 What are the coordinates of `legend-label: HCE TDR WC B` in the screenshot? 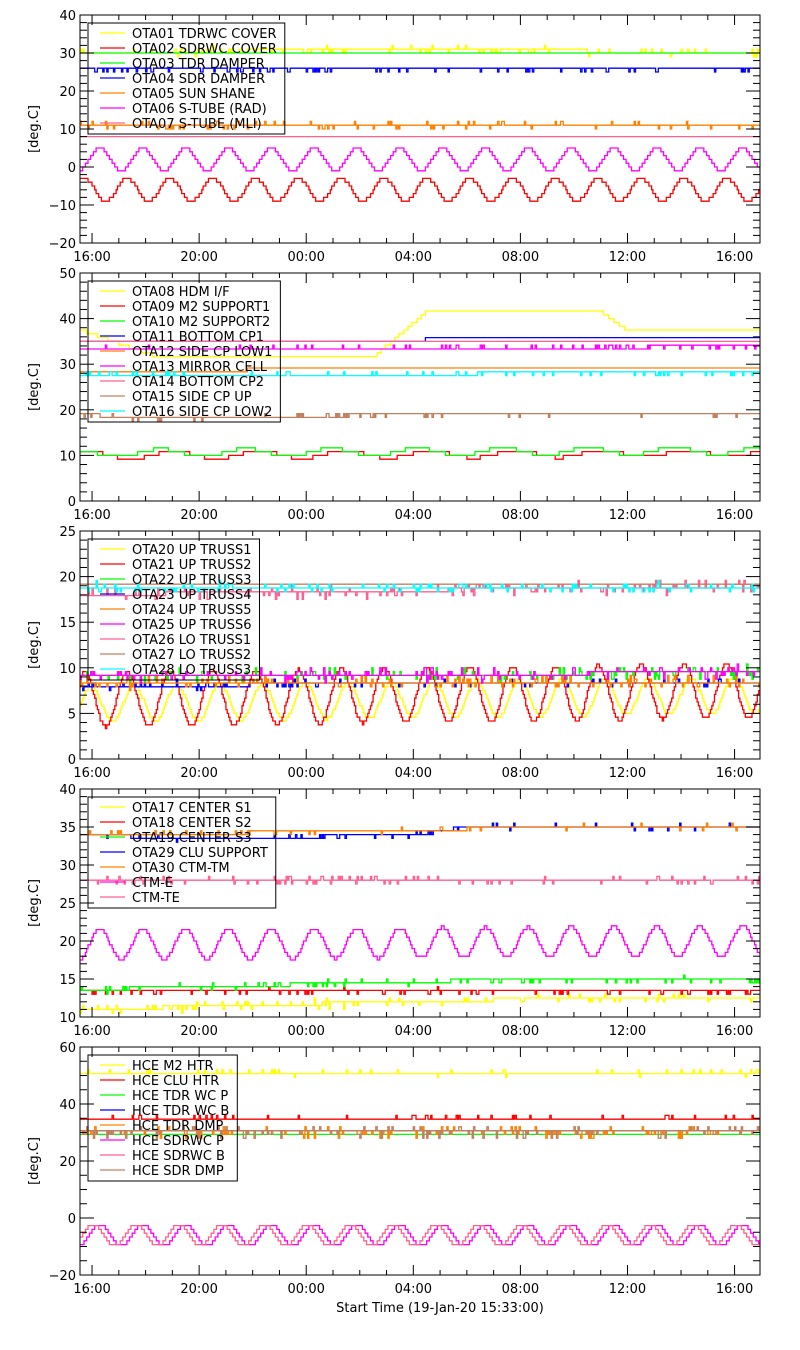 It's located at (180, 1111).